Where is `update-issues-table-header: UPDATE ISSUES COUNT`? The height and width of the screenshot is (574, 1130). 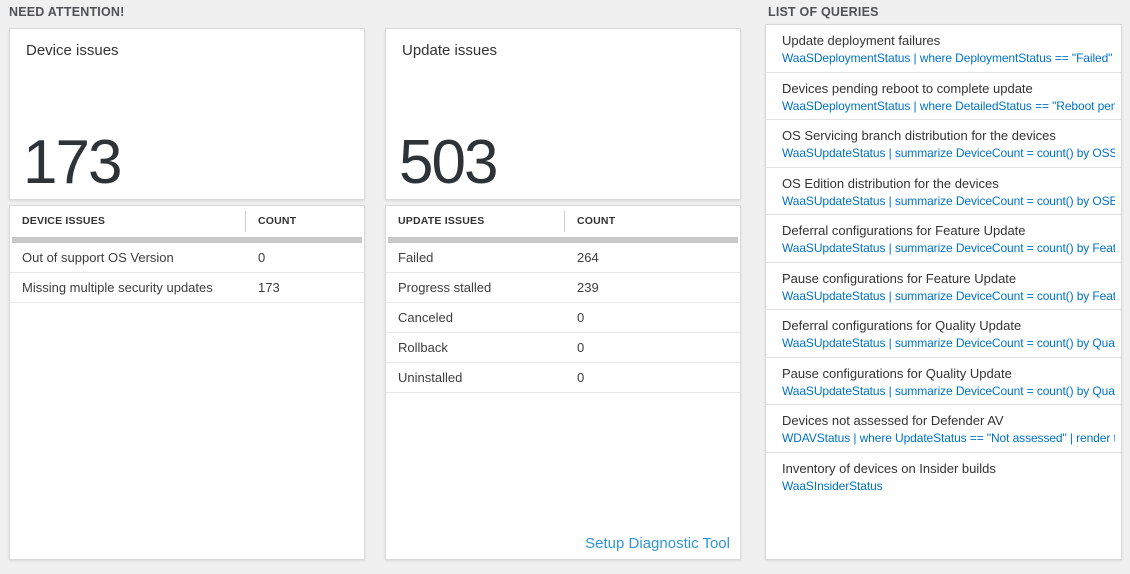 update-issues-table-header: UPDATE ISSUES COUNT is located at coordinates (563, 221).